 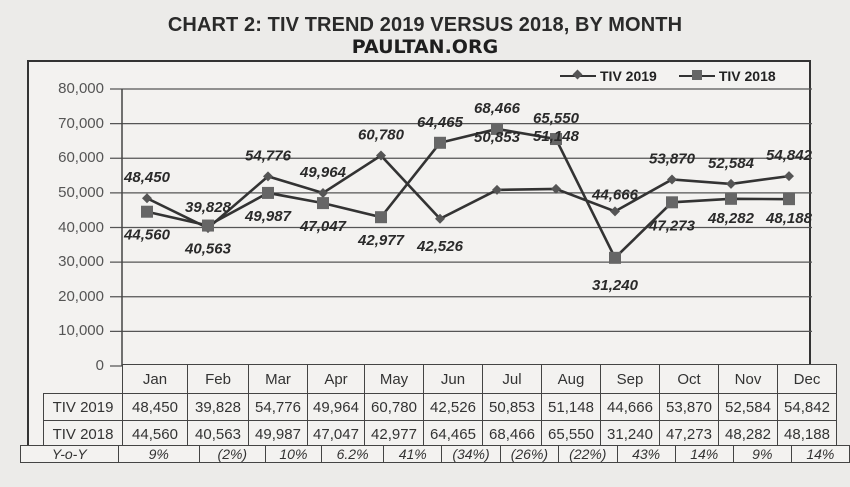 I want to click on legend-item-tiv-2018: TIV 2018, so click(x=727, y=76).